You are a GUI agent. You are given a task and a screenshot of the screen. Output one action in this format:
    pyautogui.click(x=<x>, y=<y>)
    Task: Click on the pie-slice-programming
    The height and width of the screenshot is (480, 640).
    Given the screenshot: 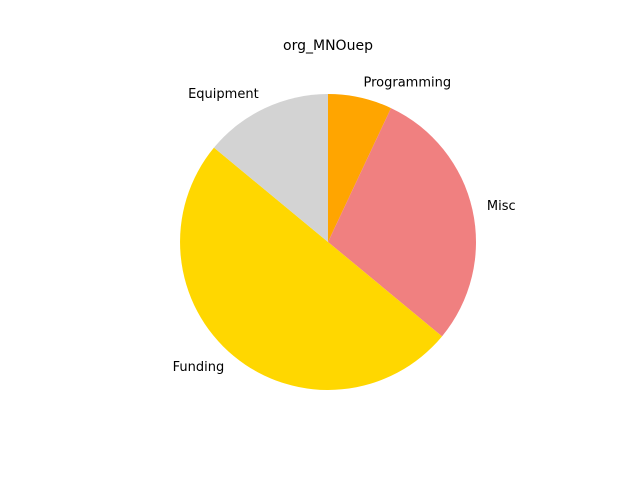 What is the action you would take?
    pyautogui.click(x=360, y=168)
    